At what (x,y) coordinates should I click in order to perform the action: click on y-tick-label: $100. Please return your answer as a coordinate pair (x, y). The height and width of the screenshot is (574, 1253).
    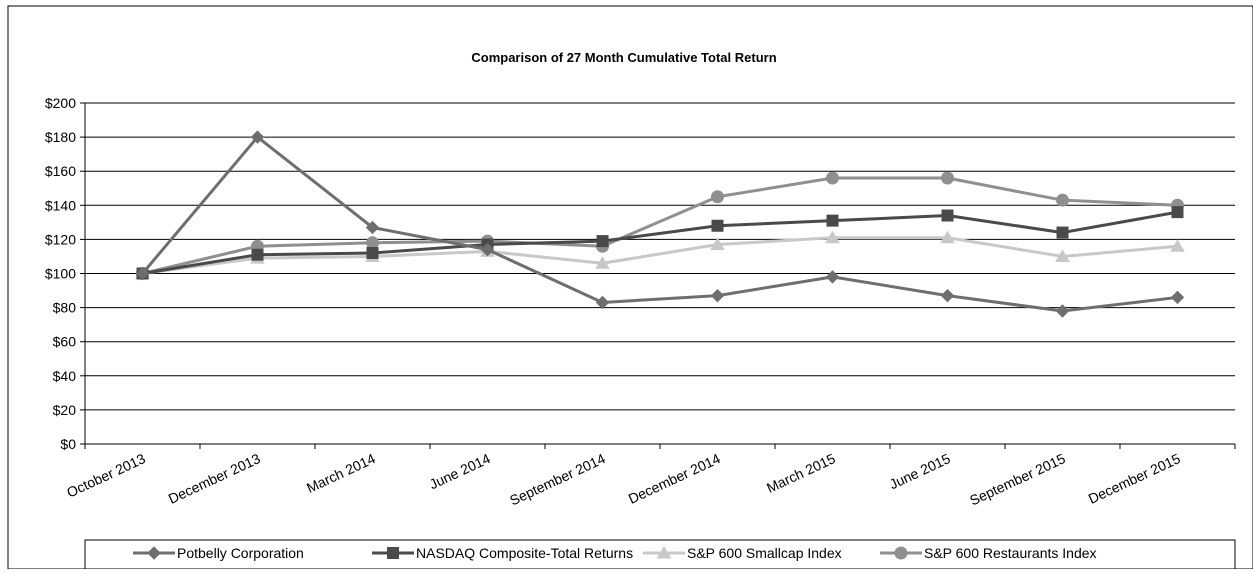
    Looking at the image, I should click on (60, 274).